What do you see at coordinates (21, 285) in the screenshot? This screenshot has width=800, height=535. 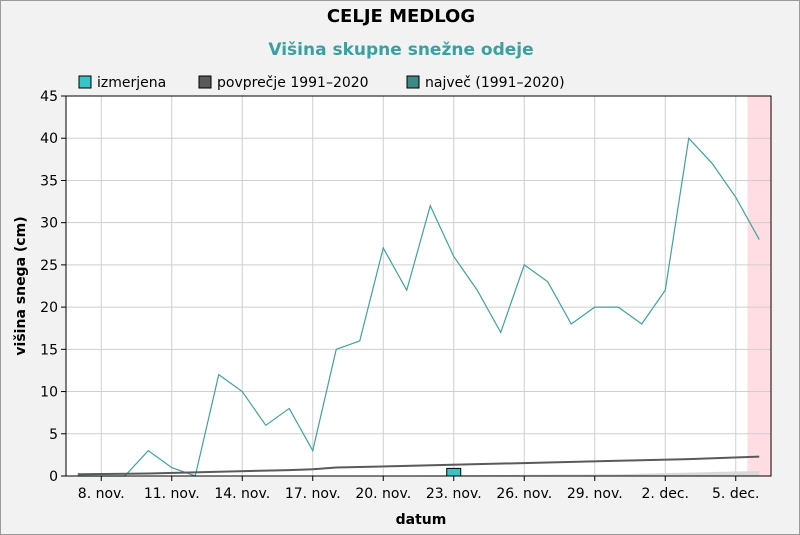 I see `y-axis-label: višina snega (cm)` at bounding box center [21, 285].